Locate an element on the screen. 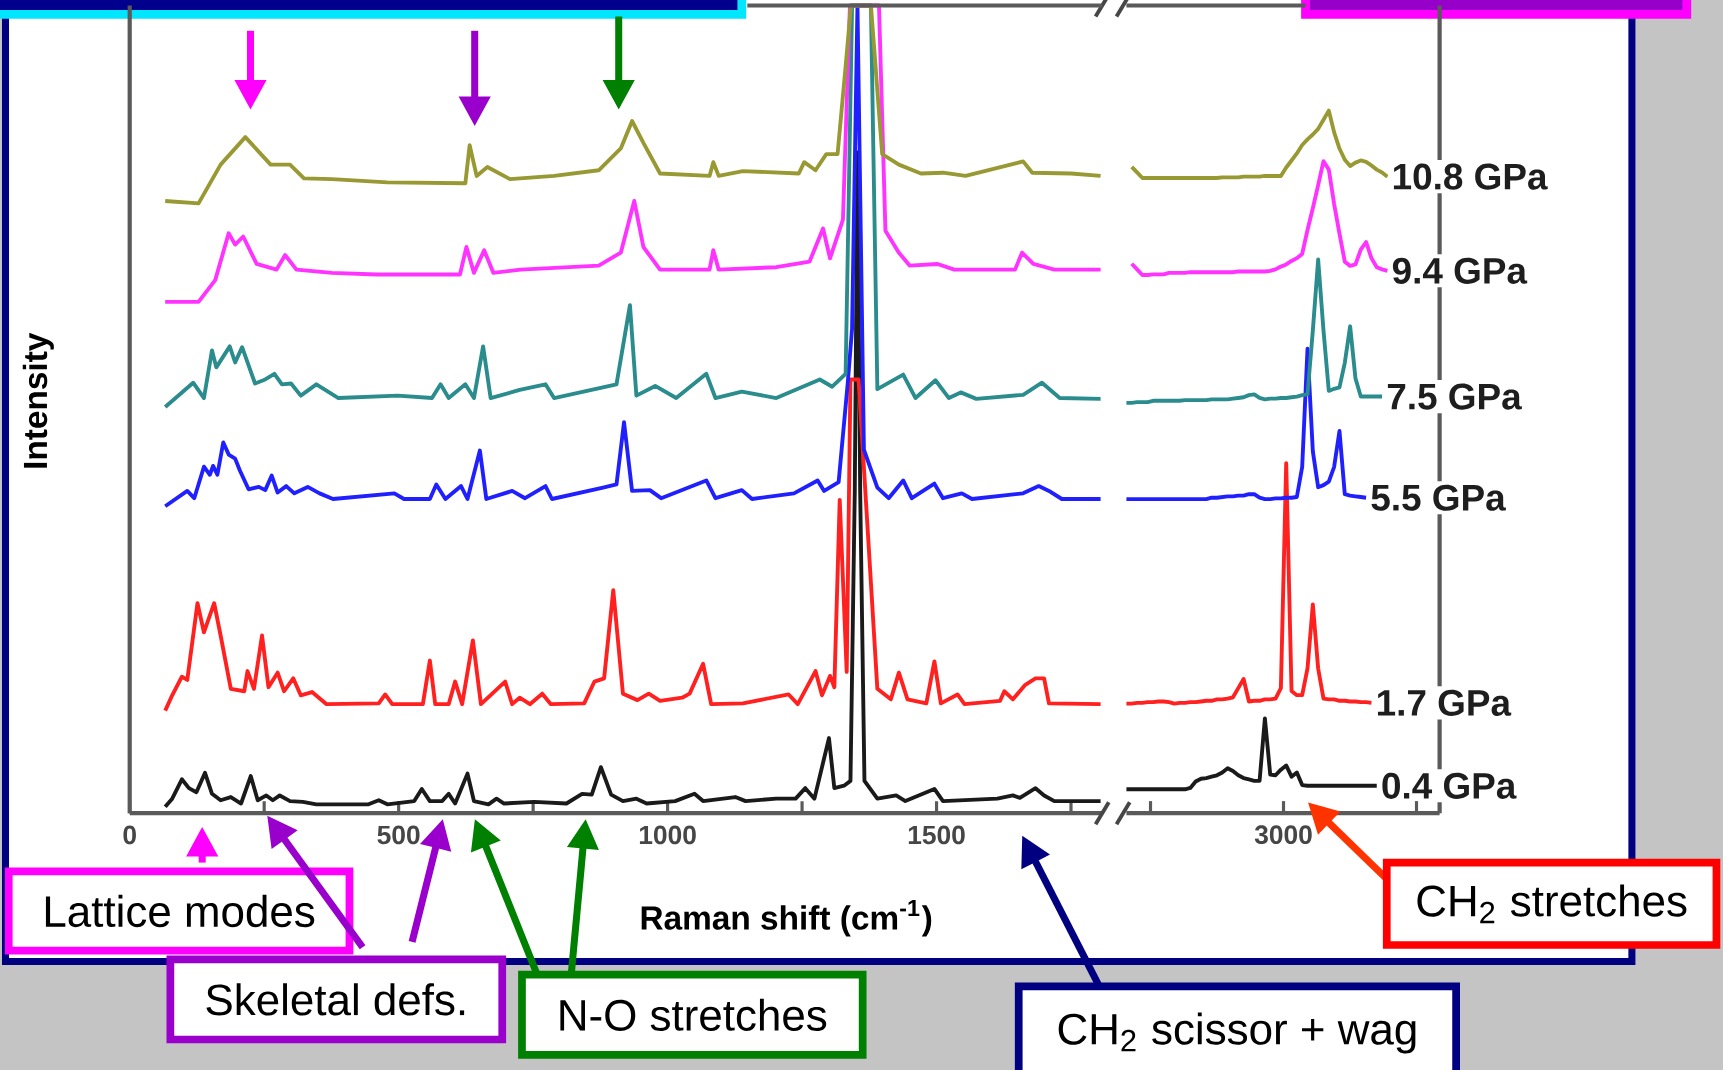 Image resolution: width=1723 pixels, height=1070 pixels. text: Skeletal defs. is located at coordinates (335, 999).